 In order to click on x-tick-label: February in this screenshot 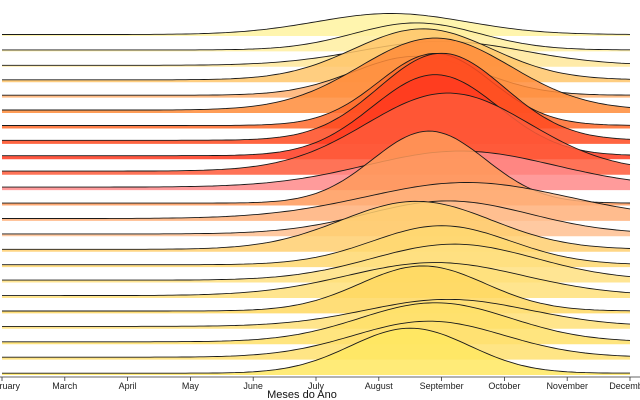, I will do `click(10, 386)`.